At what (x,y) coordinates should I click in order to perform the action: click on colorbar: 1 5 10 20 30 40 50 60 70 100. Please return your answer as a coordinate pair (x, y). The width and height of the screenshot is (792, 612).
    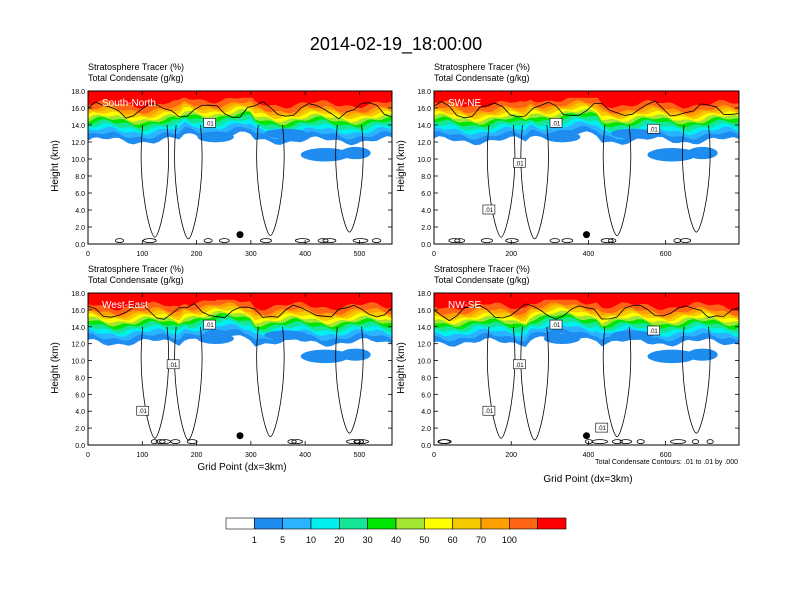
    Looking at the image, I should click on (396, 531).